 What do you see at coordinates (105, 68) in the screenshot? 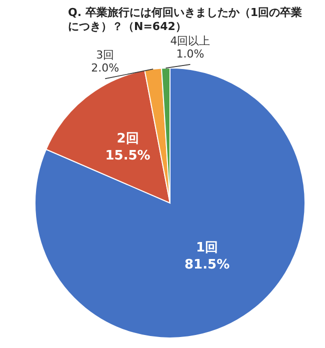
I see `data-label: 2.0%` at bounding box center [105, 68].